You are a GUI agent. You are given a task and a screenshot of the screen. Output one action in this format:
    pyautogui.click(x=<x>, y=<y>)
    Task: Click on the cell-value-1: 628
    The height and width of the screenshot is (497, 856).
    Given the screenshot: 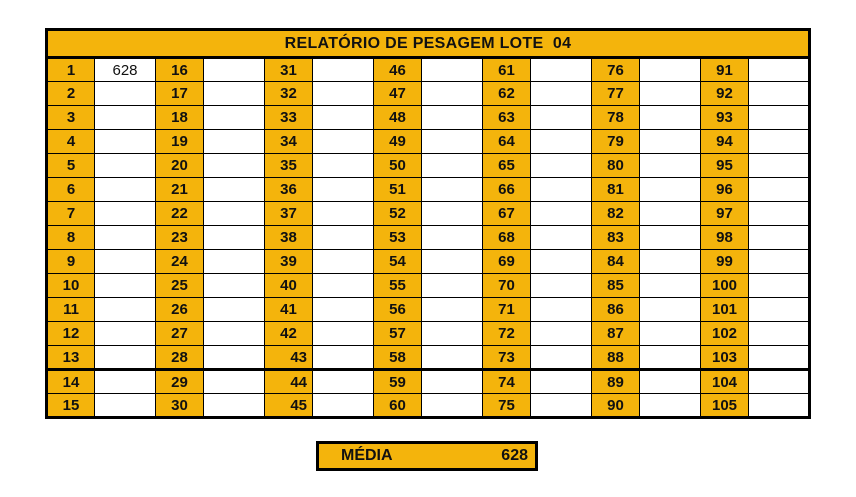 What is the action you would take?
    pyautogui.click(x=125, y=69)
    